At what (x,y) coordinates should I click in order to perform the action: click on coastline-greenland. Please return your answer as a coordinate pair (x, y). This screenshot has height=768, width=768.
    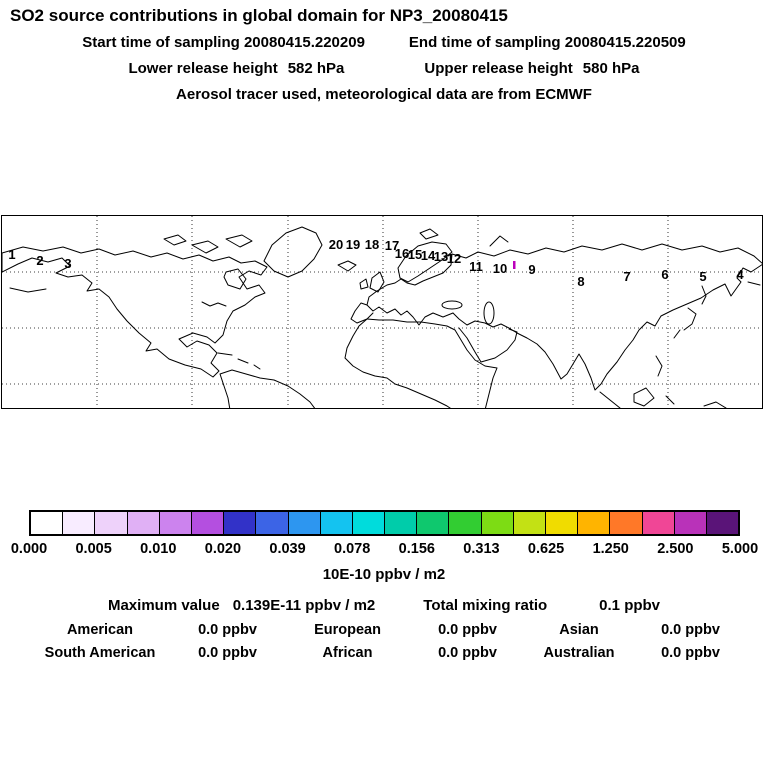
    Looking at the image, I should click on (293, 252).